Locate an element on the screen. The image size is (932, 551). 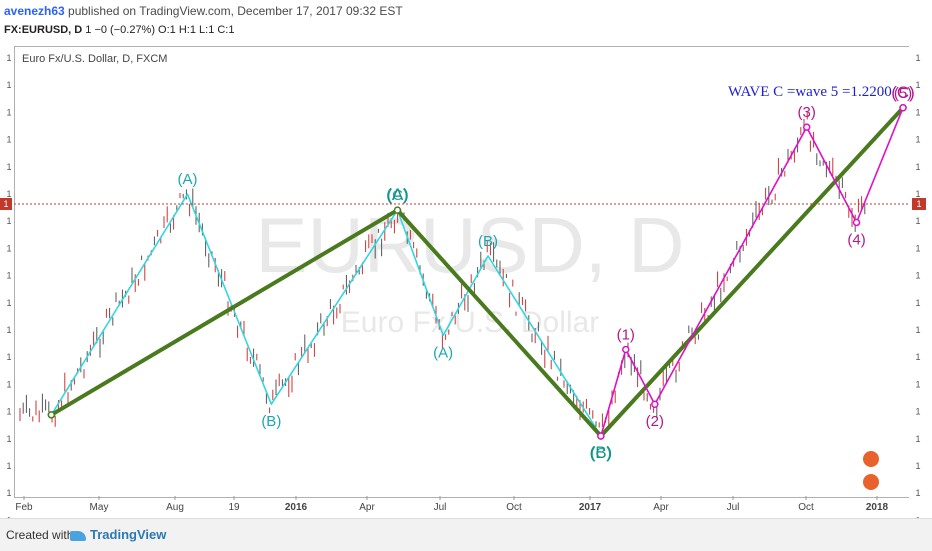
tradingview-logo: TradingView is located at coordinates (118, 534).